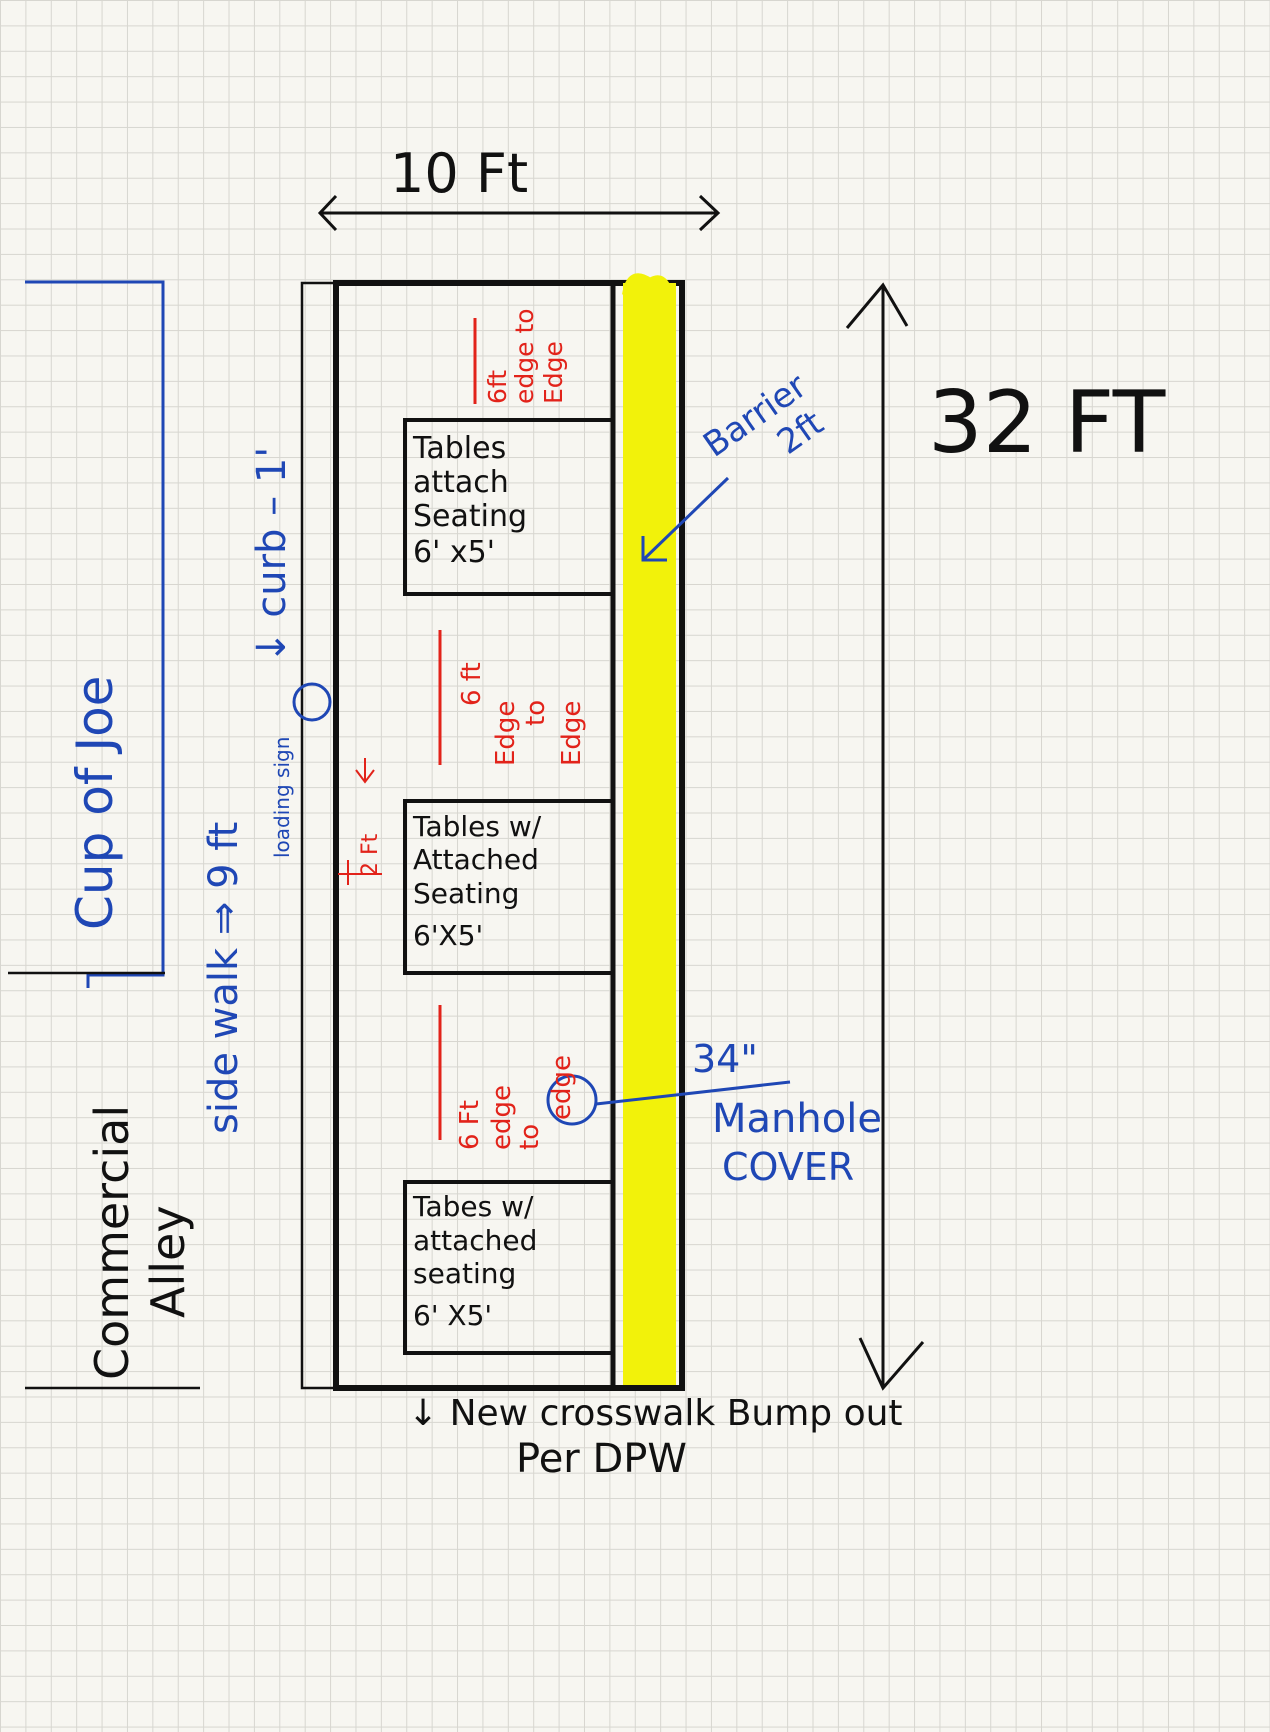 The height and width of the screenshot is (1732, 1270). I want to click on barrier-highlight, so click(649, 834).